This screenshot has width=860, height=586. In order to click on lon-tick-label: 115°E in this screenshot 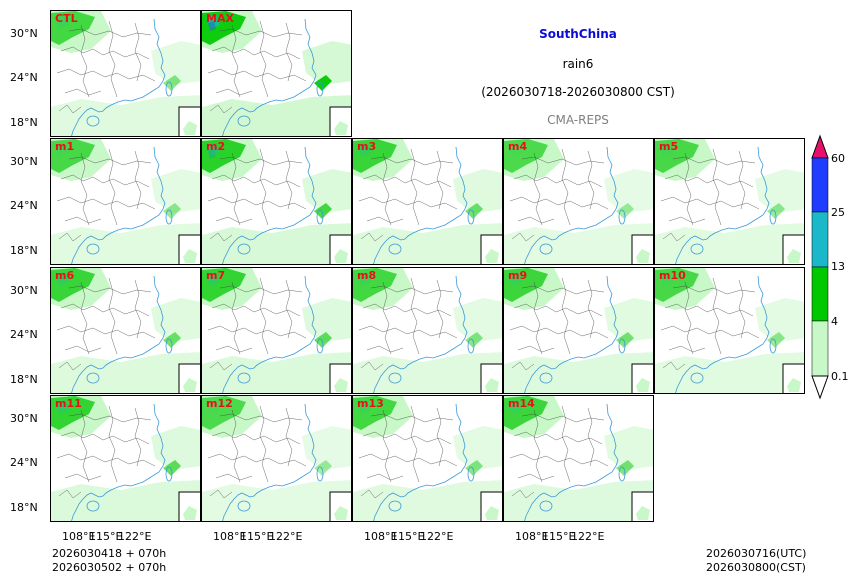, I will do `click(257, 536)`.